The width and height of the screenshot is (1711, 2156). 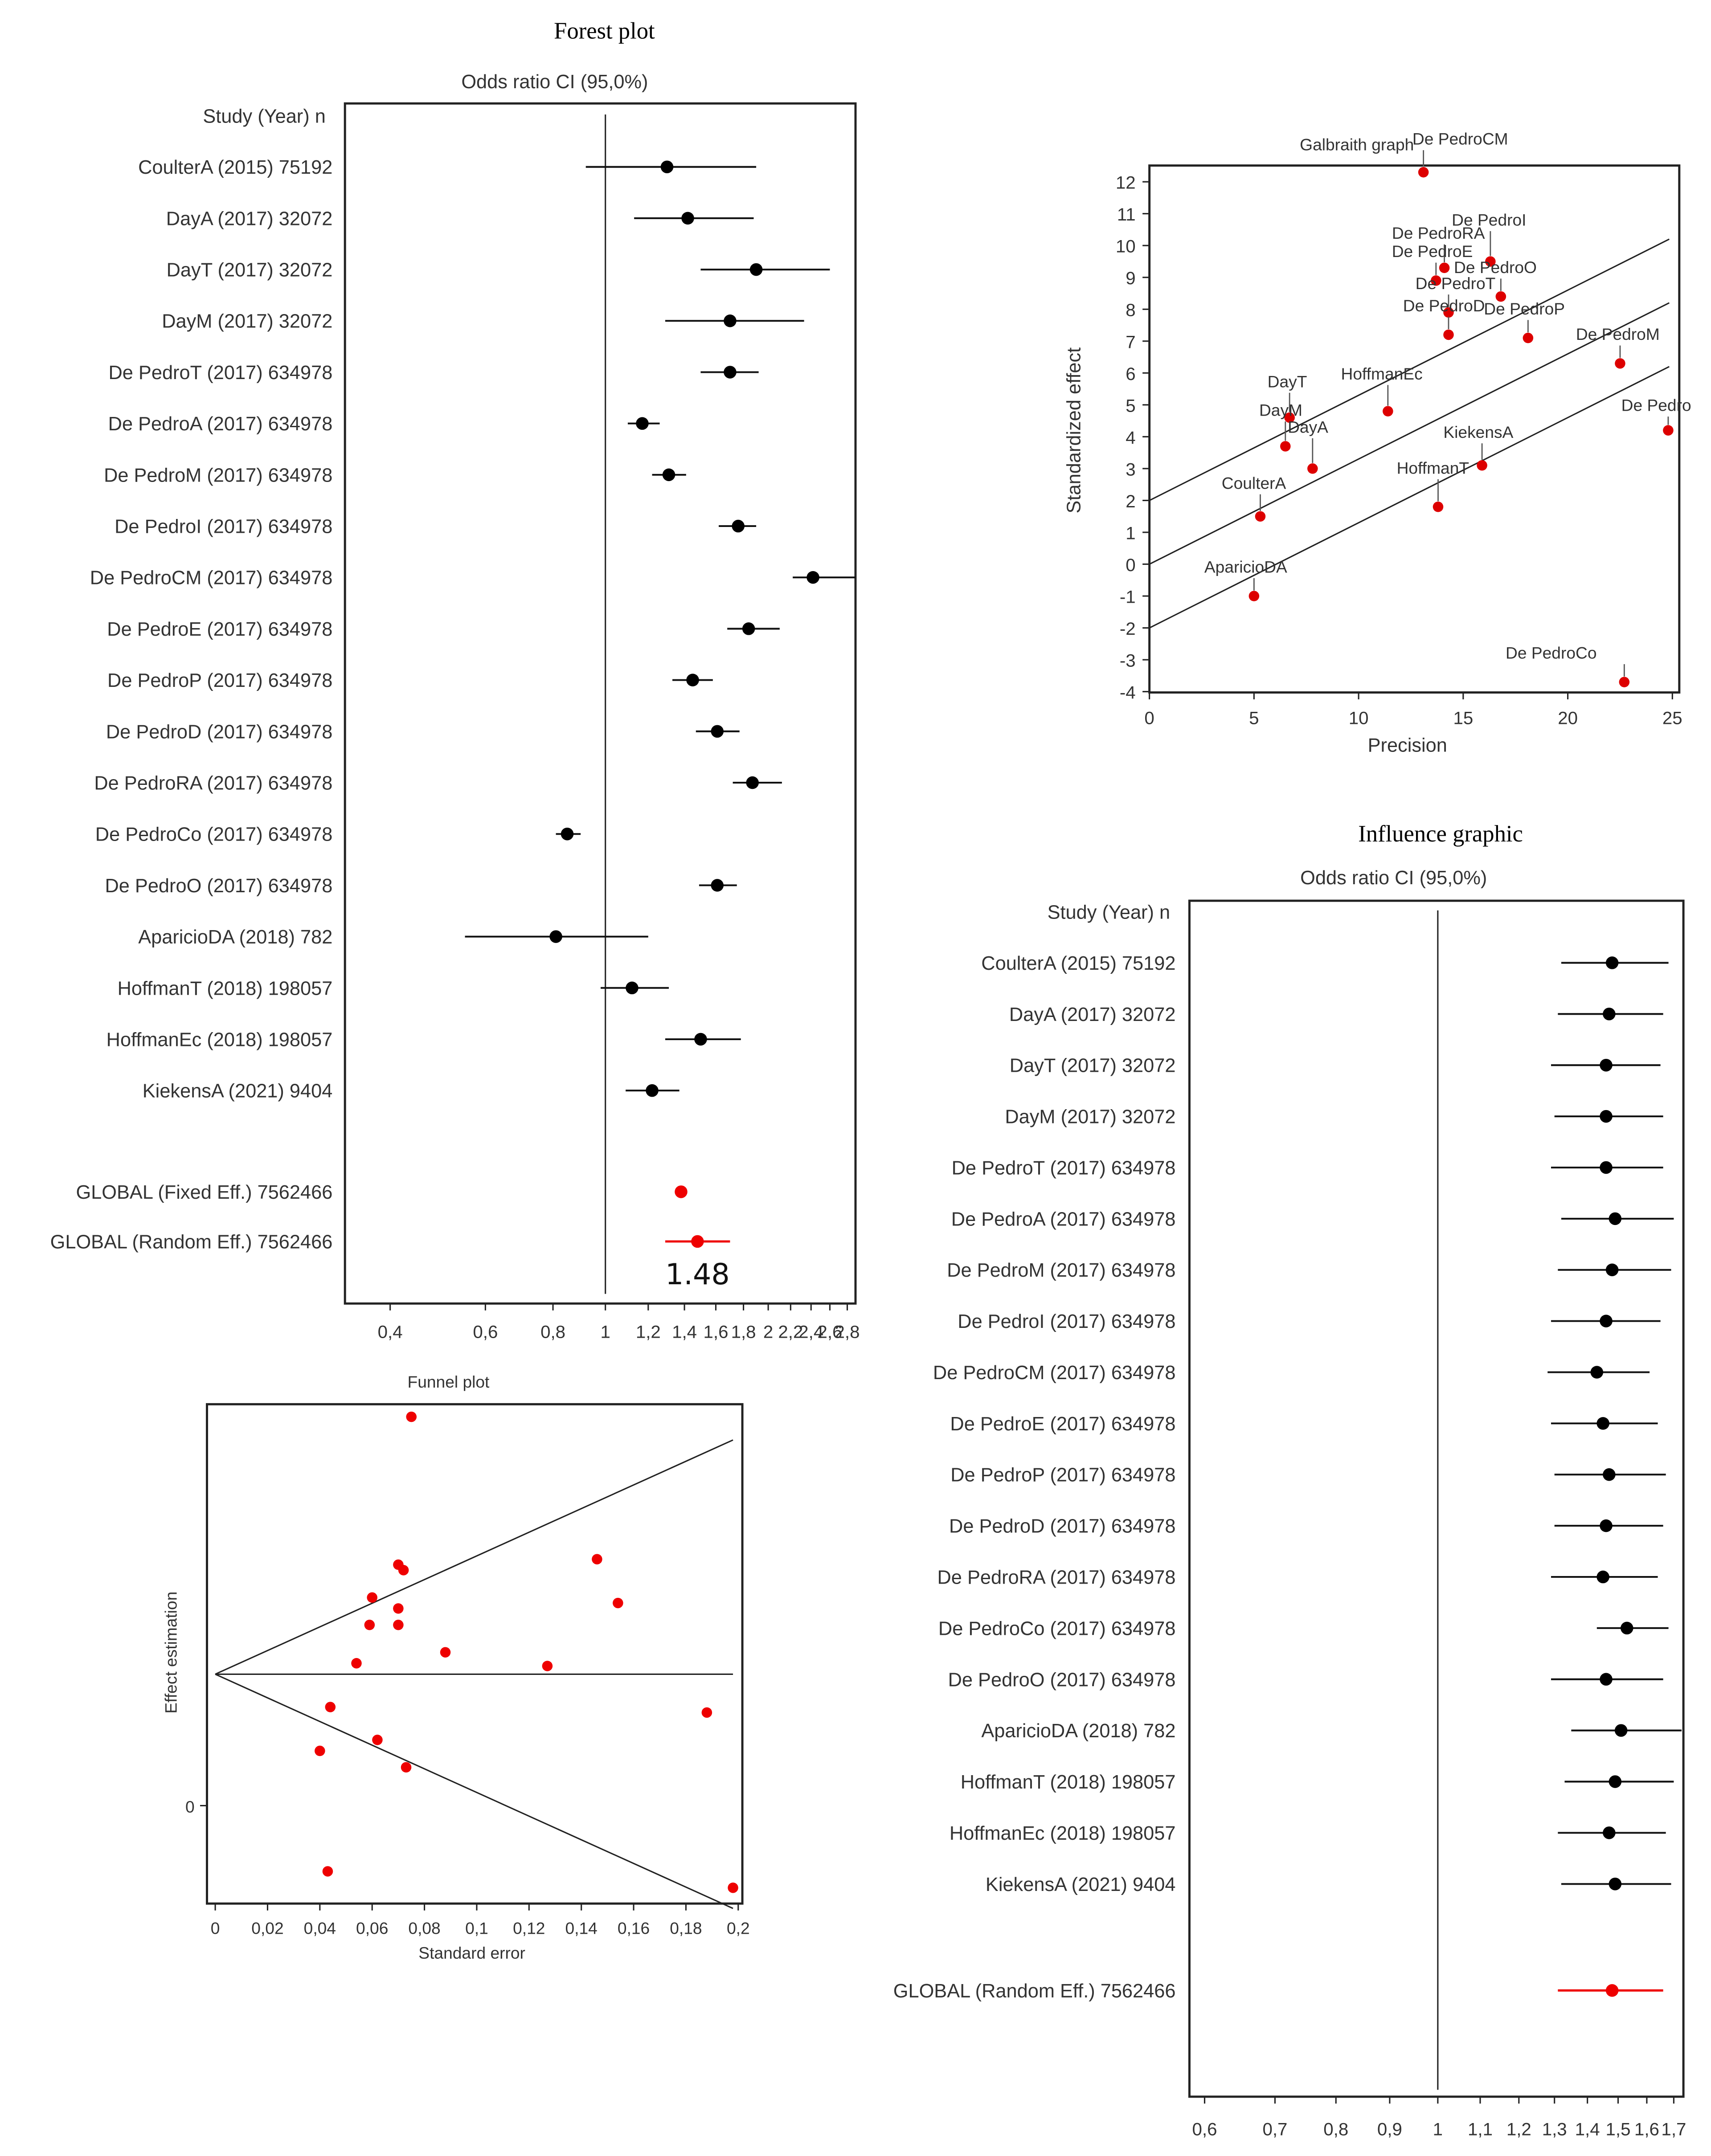 What do you see at coordinates (768, 1332) in the screenshot?
I see `forest-x-tick-label: 2` at bounding box center [768, 1332].